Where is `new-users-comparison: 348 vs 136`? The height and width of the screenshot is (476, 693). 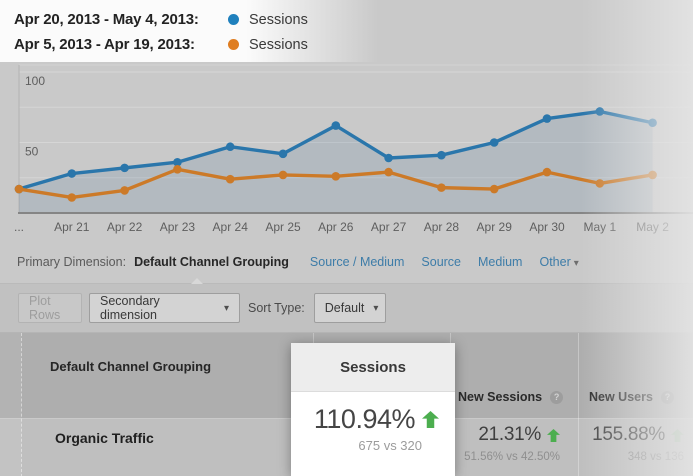 new-users-comparison: 348 vs 136 is located at coordinates (655, 457).